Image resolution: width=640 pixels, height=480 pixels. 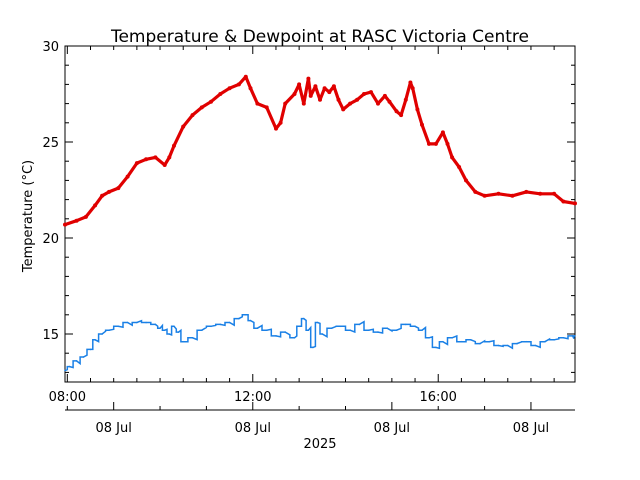 What do you see at coordinates (50, 143) in the screenshot?
I see `y-tick-label: 25` at bounding box center [50, 143].